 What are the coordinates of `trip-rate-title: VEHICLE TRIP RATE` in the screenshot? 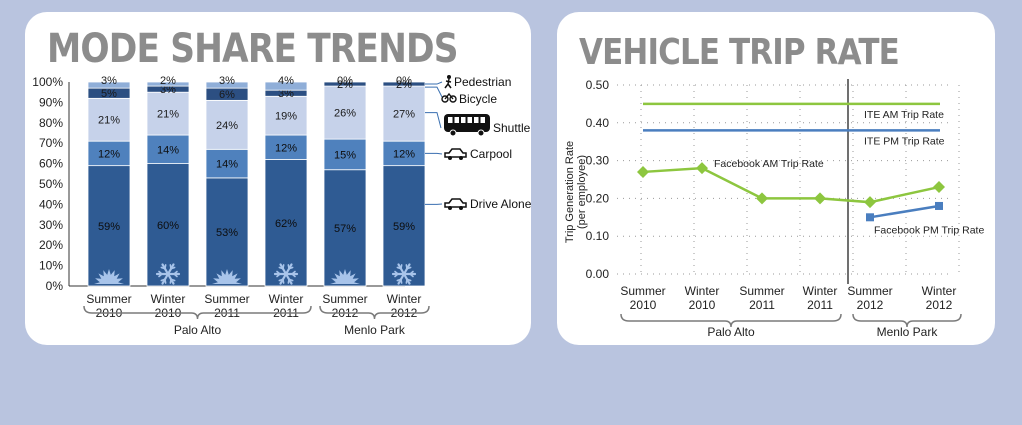 It's located at (739, 52).